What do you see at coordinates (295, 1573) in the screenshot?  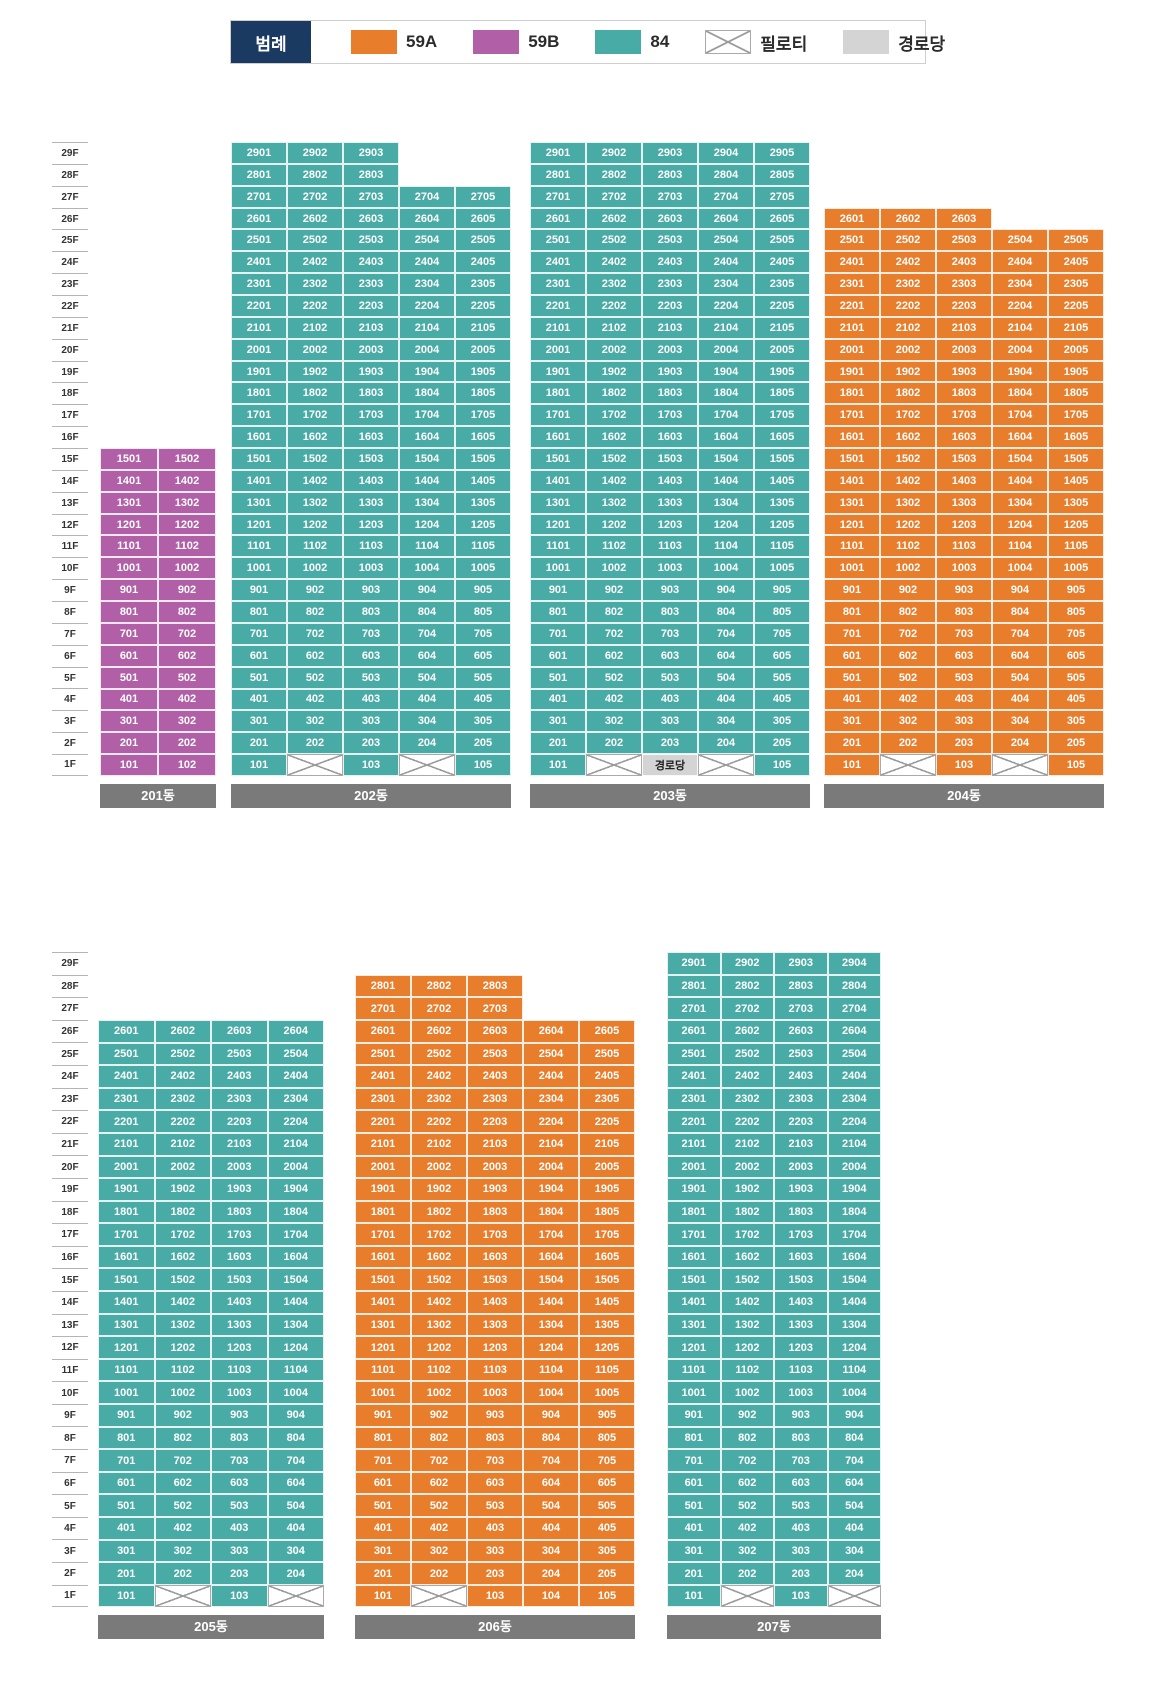 I see `unit-cell: 204` at bounding box center [295, 1573].